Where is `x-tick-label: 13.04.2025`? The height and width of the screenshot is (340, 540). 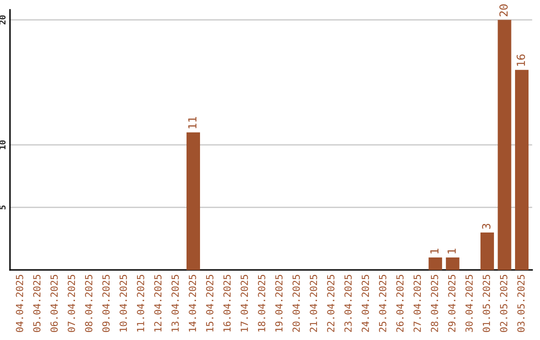
x-tick-label: 13.04.2025 is located at coordinates (175, 303).